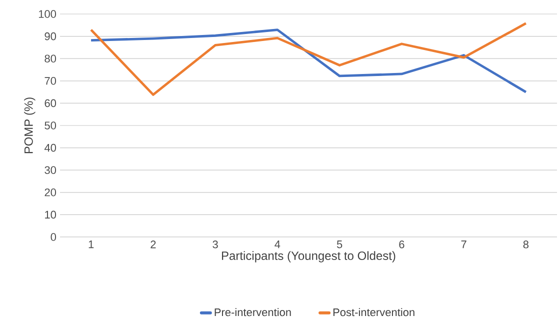  Describe the element at coordinates (53, 237) in the screenshot. I see `y-tick-label: 0` at that location.